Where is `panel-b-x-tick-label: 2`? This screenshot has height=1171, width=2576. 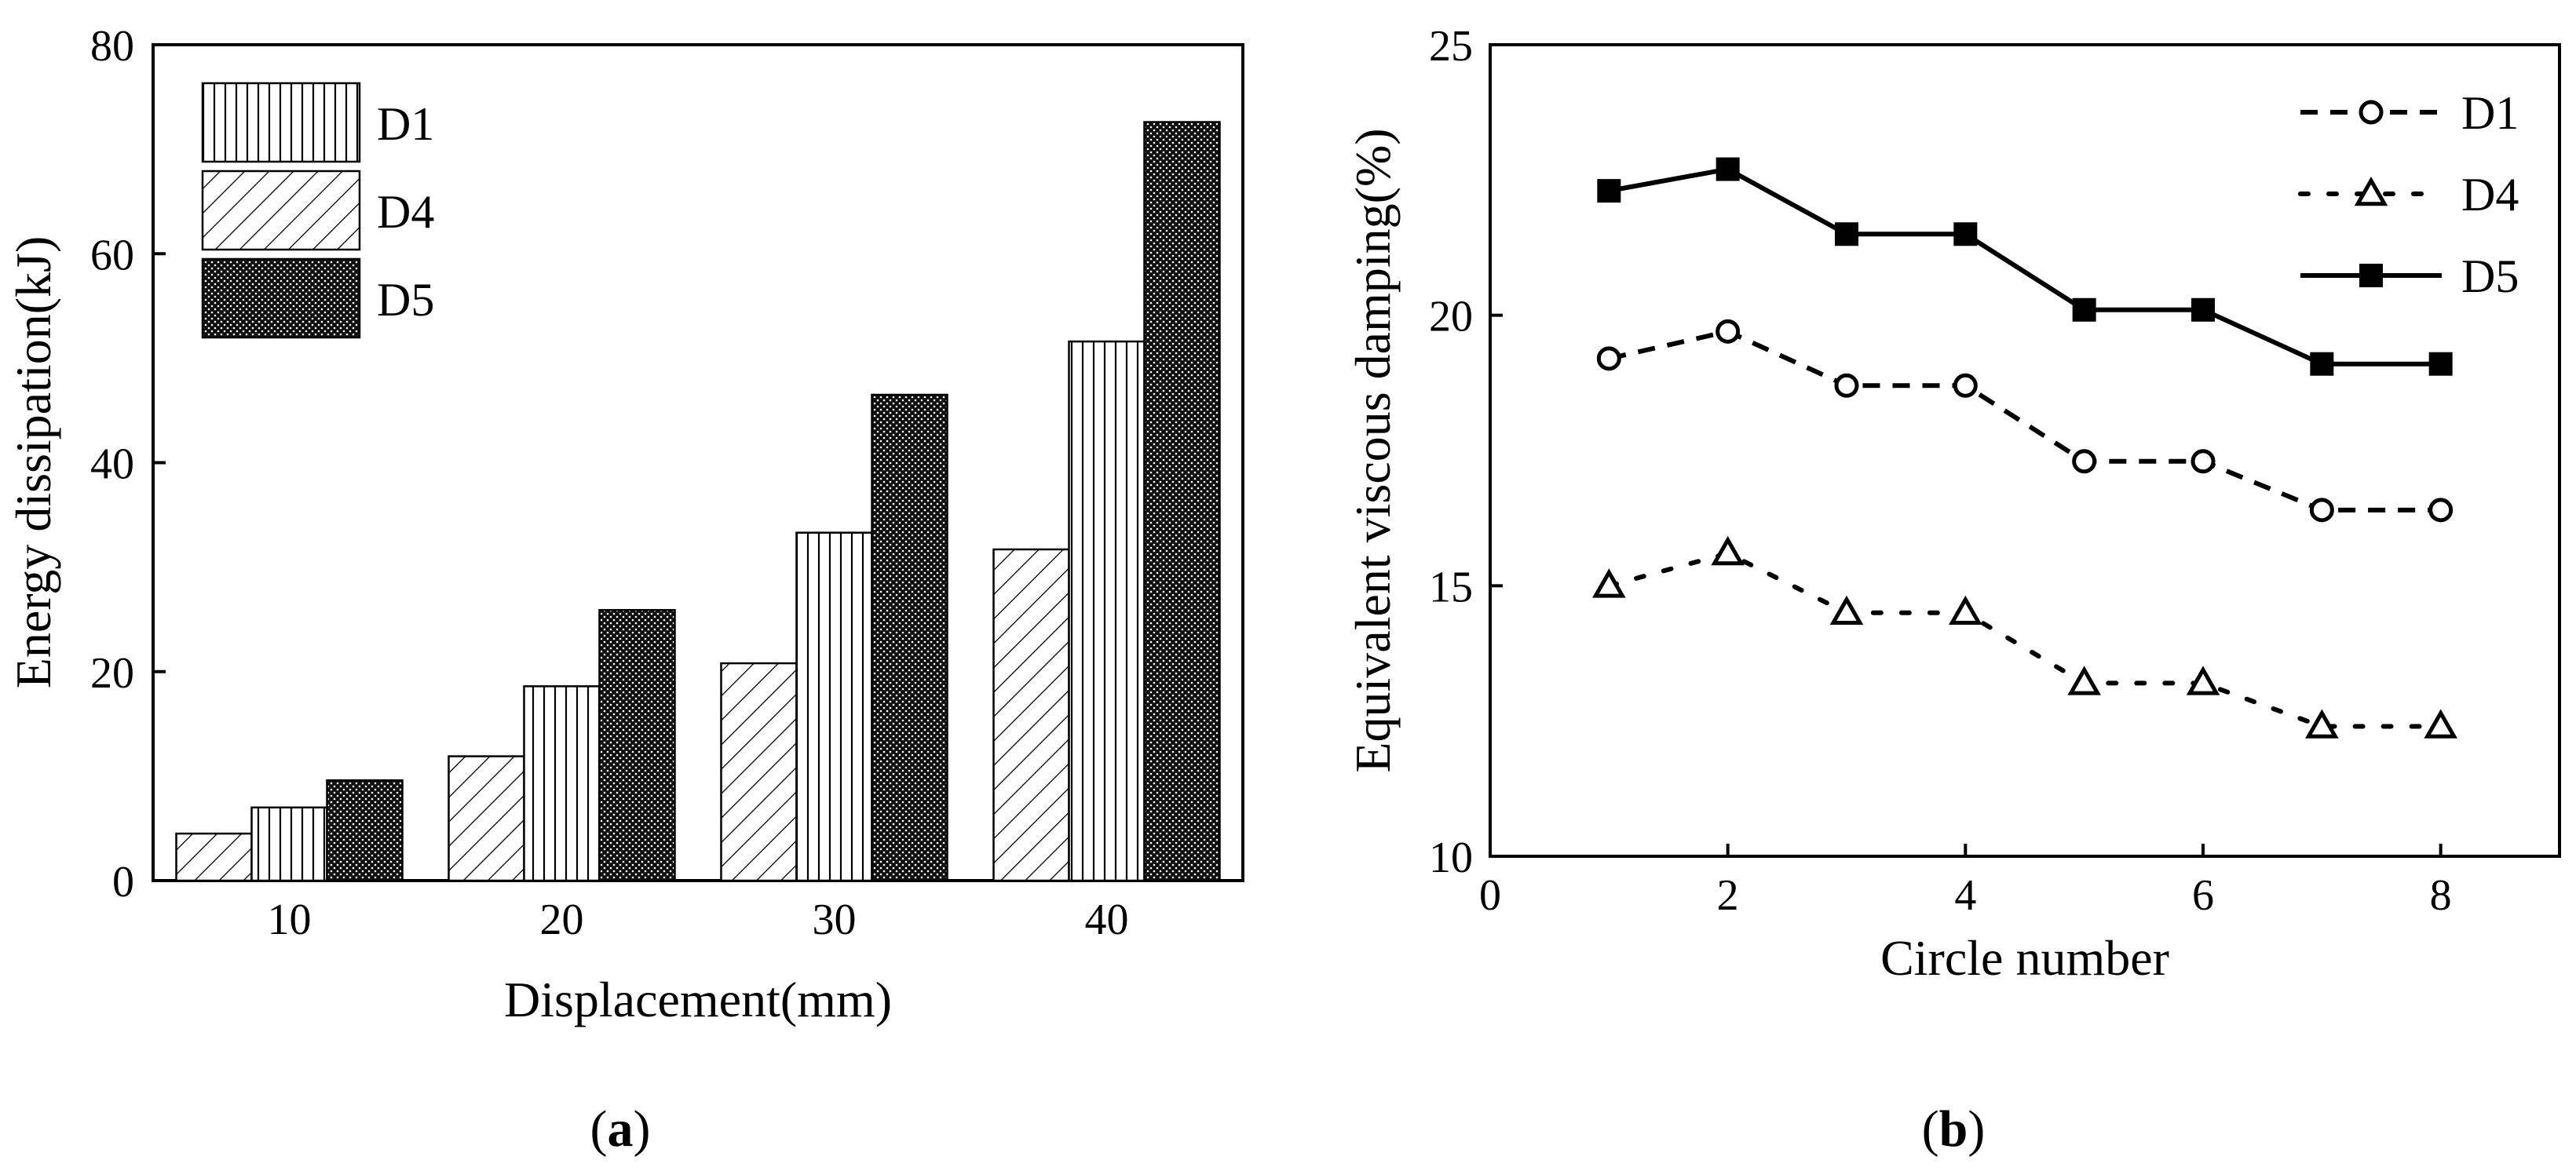
panel-b-x-tick-label: 2 is located at coordinates (1728, 895).